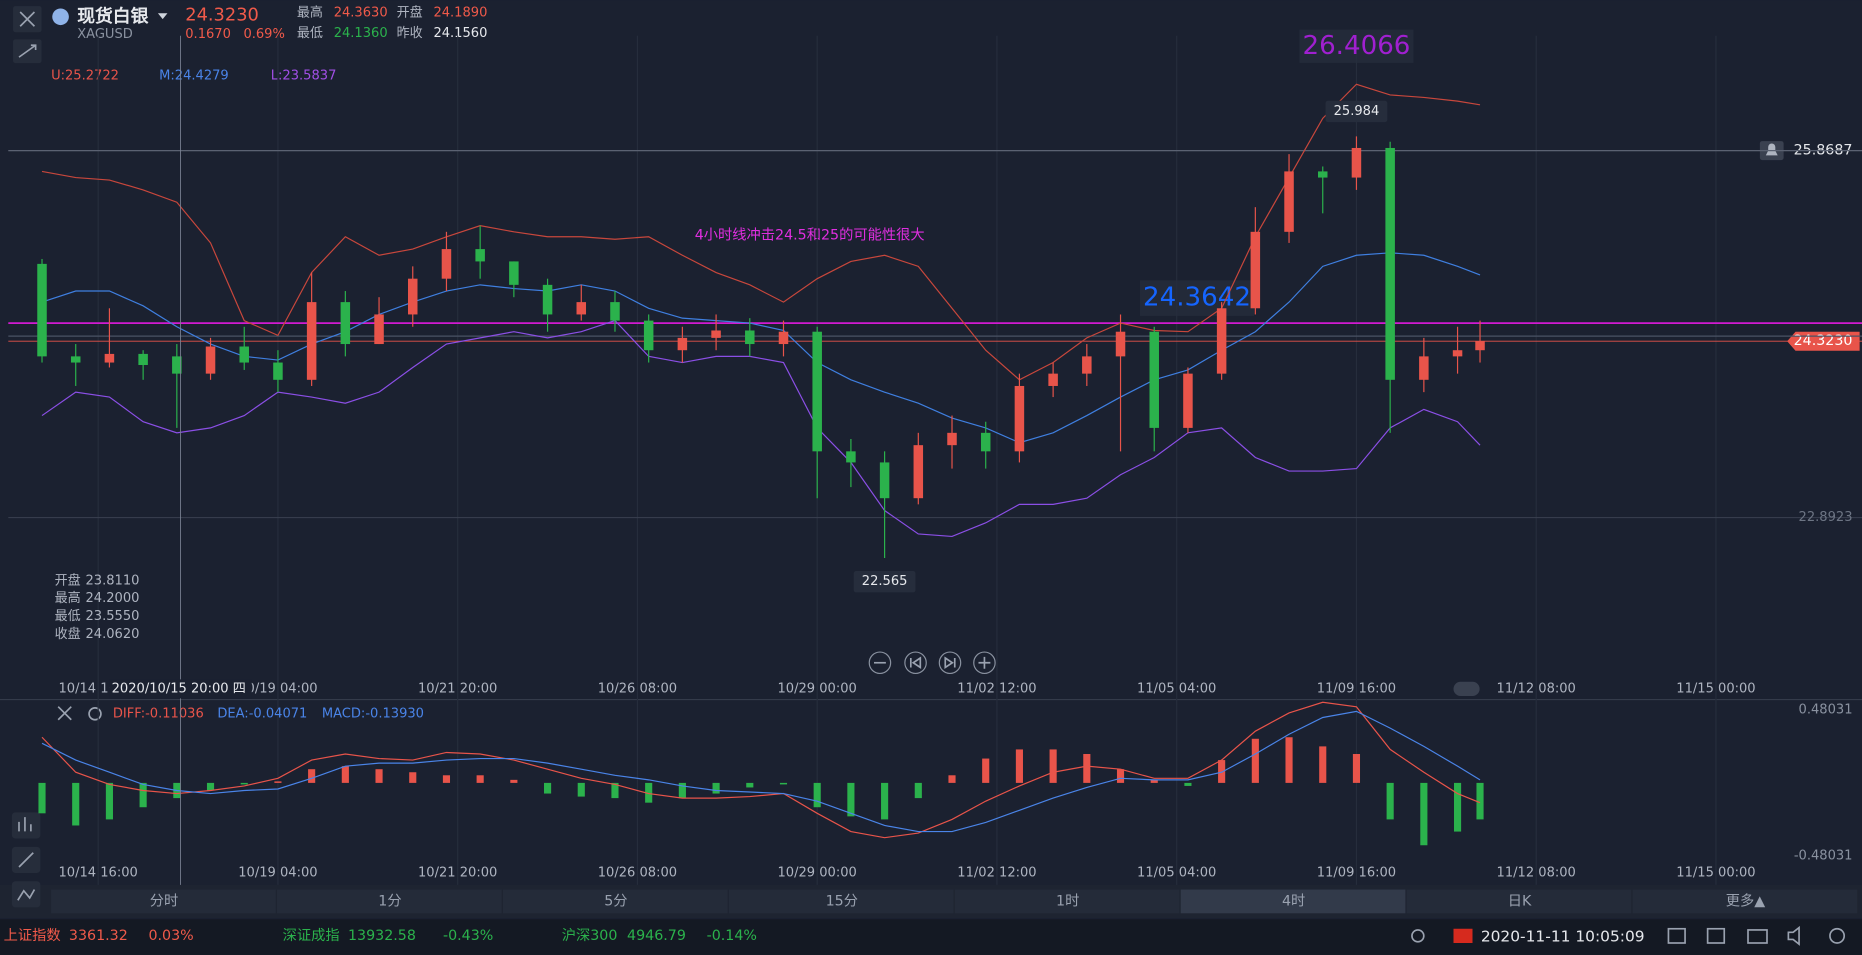  What do you see at coordinates (310, 13) in the screenshot?
I see `stat-label: 最高` at bounding box center [310, 13].